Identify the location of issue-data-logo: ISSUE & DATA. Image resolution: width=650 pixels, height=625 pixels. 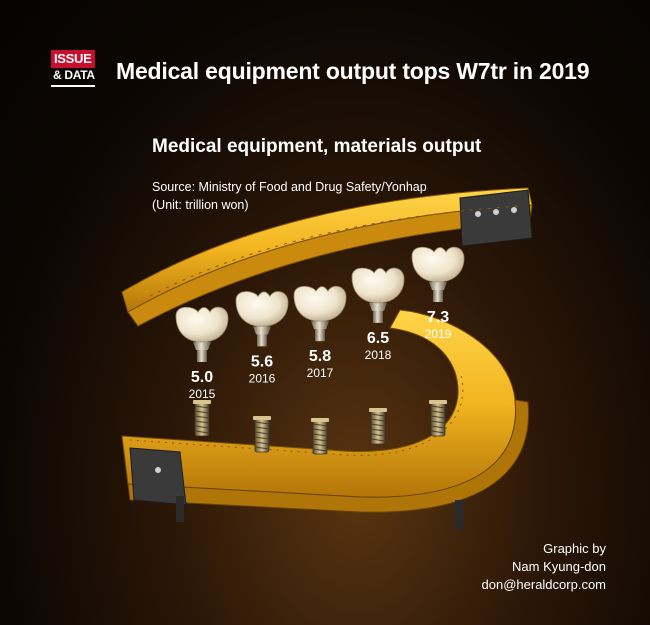
(73, 68).